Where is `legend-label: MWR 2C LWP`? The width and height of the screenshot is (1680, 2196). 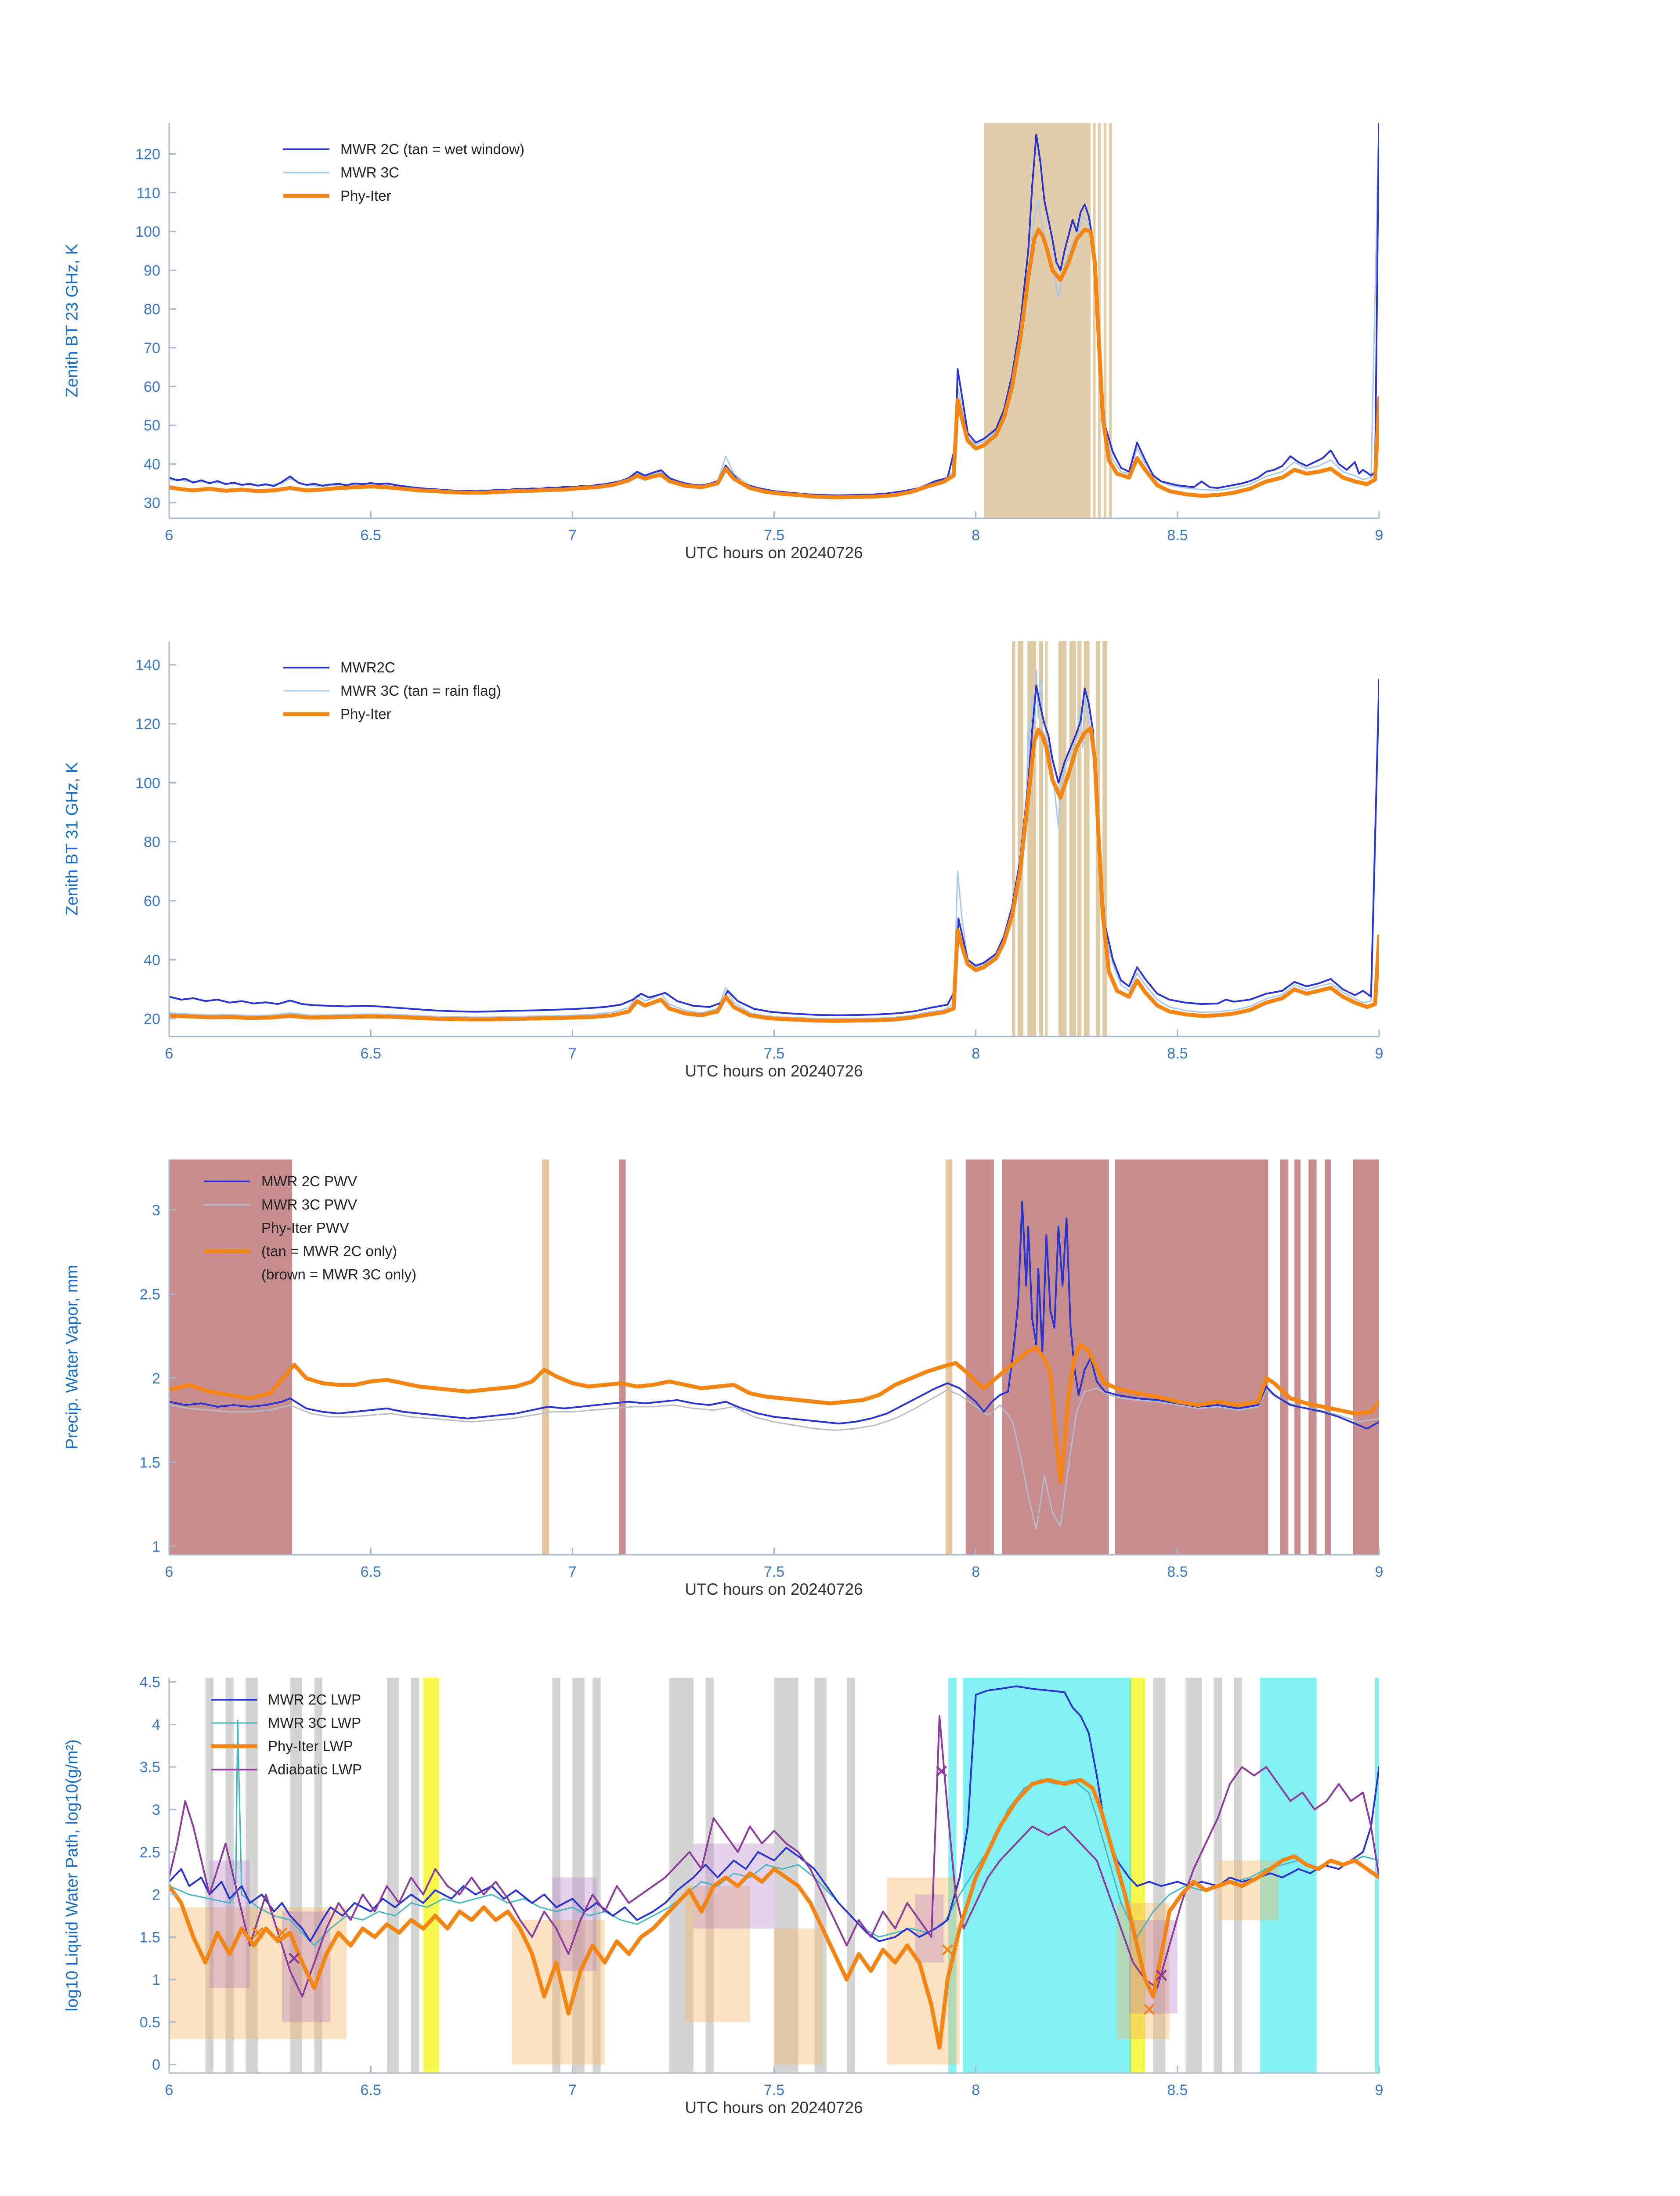
legend-label: MWR 2C LWP is located at coordinates (315, 1700).